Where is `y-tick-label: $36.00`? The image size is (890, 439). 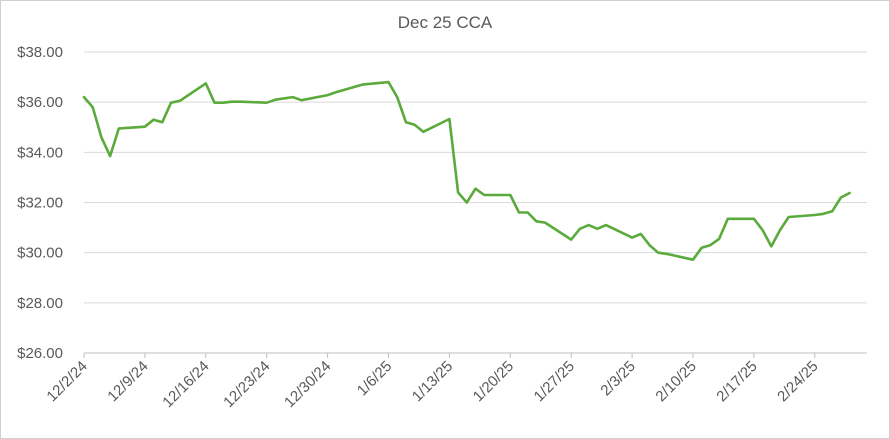
y-tick-label: $36.00 is located at coordinates (40, 102).